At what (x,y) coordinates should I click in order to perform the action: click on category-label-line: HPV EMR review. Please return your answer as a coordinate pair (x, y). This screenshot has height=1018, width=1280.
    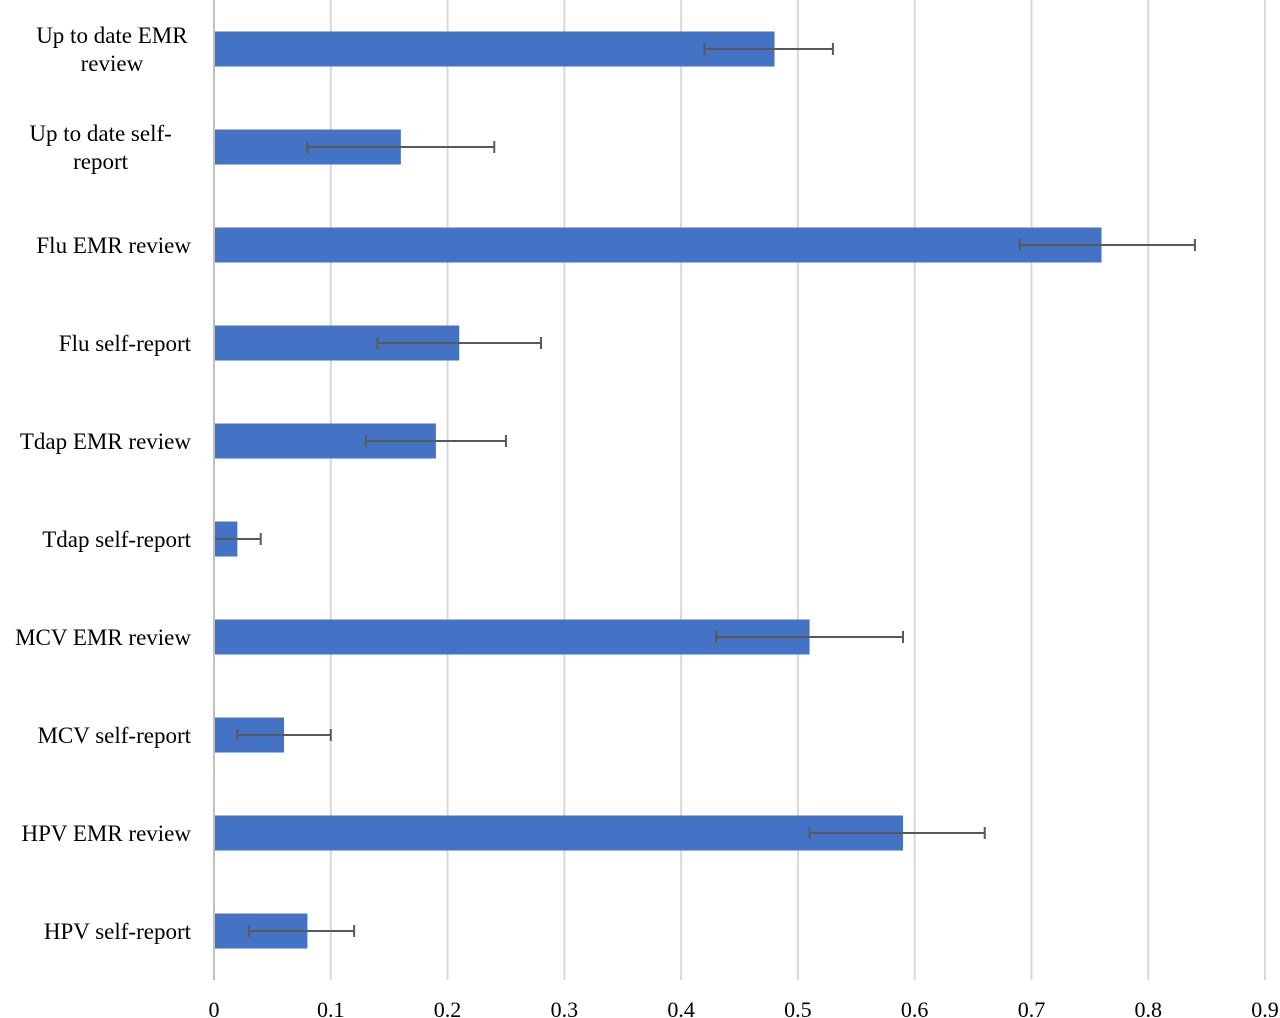
    Looking at the image, I should click on (106, 833).